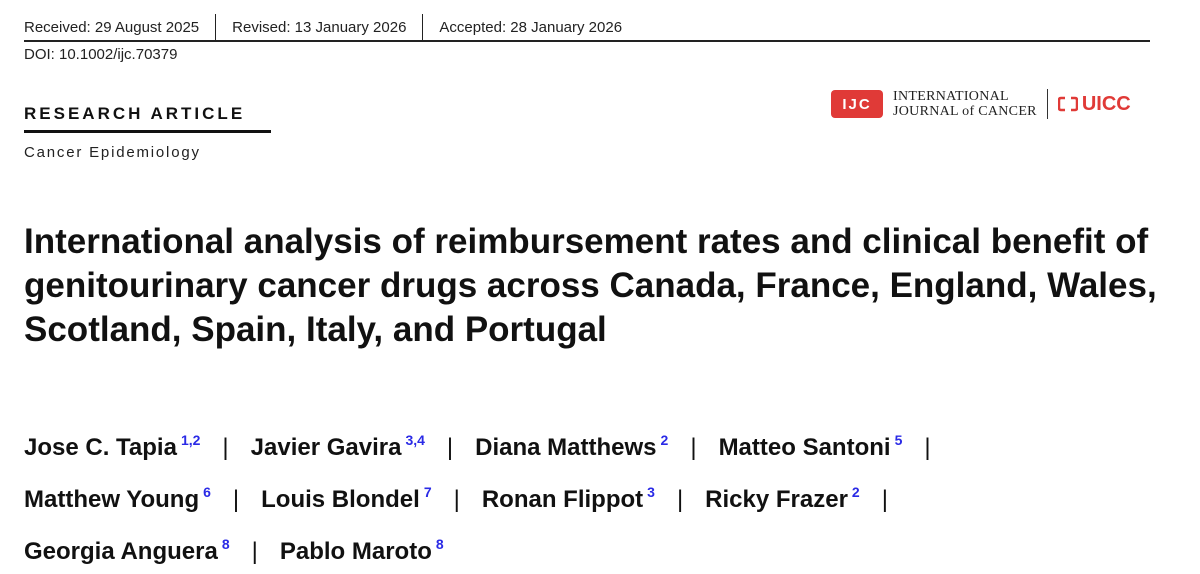 The height and width of the screenshot is (574, 1200). I want to click on affiliation-link: 7, so click(427, 492).